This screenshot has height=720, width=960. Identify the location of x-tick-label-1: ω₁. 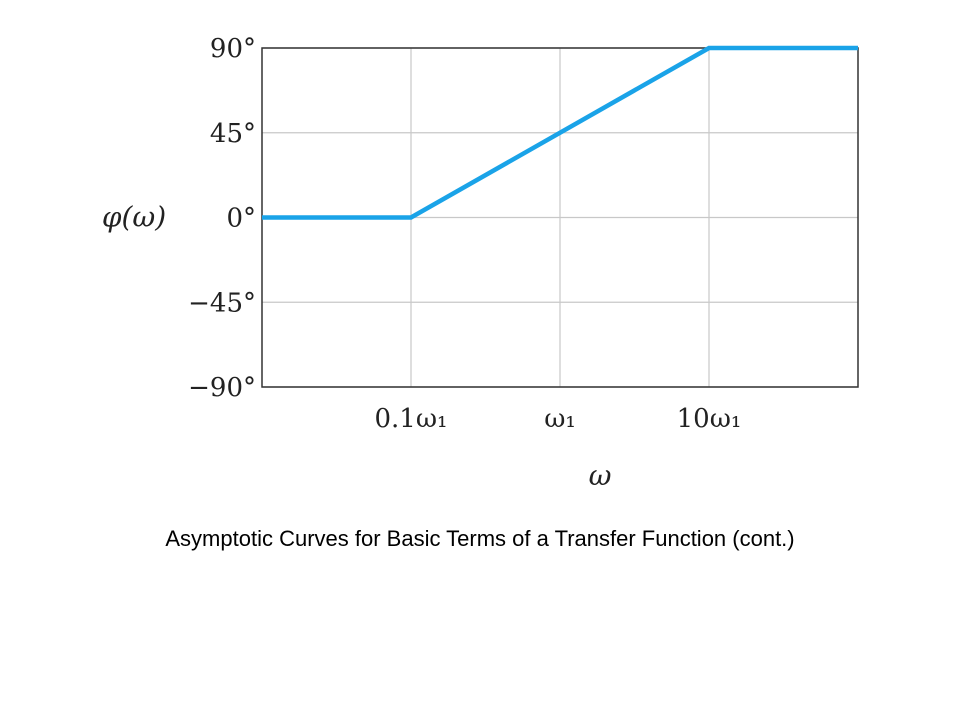
(560, 419).